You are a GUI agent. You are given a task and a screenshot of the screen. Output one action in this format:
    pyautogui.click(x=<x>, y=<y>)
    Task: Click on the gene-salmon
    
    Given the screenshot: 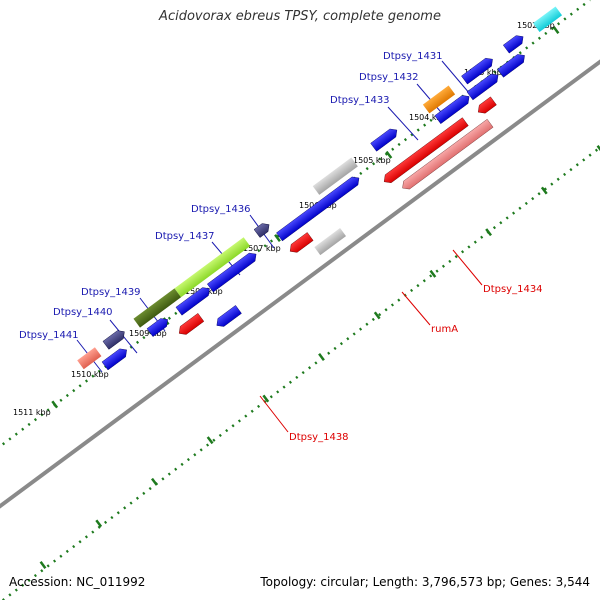 What is the action you would take?
    pyautogui.click(x=89, y=358)
    